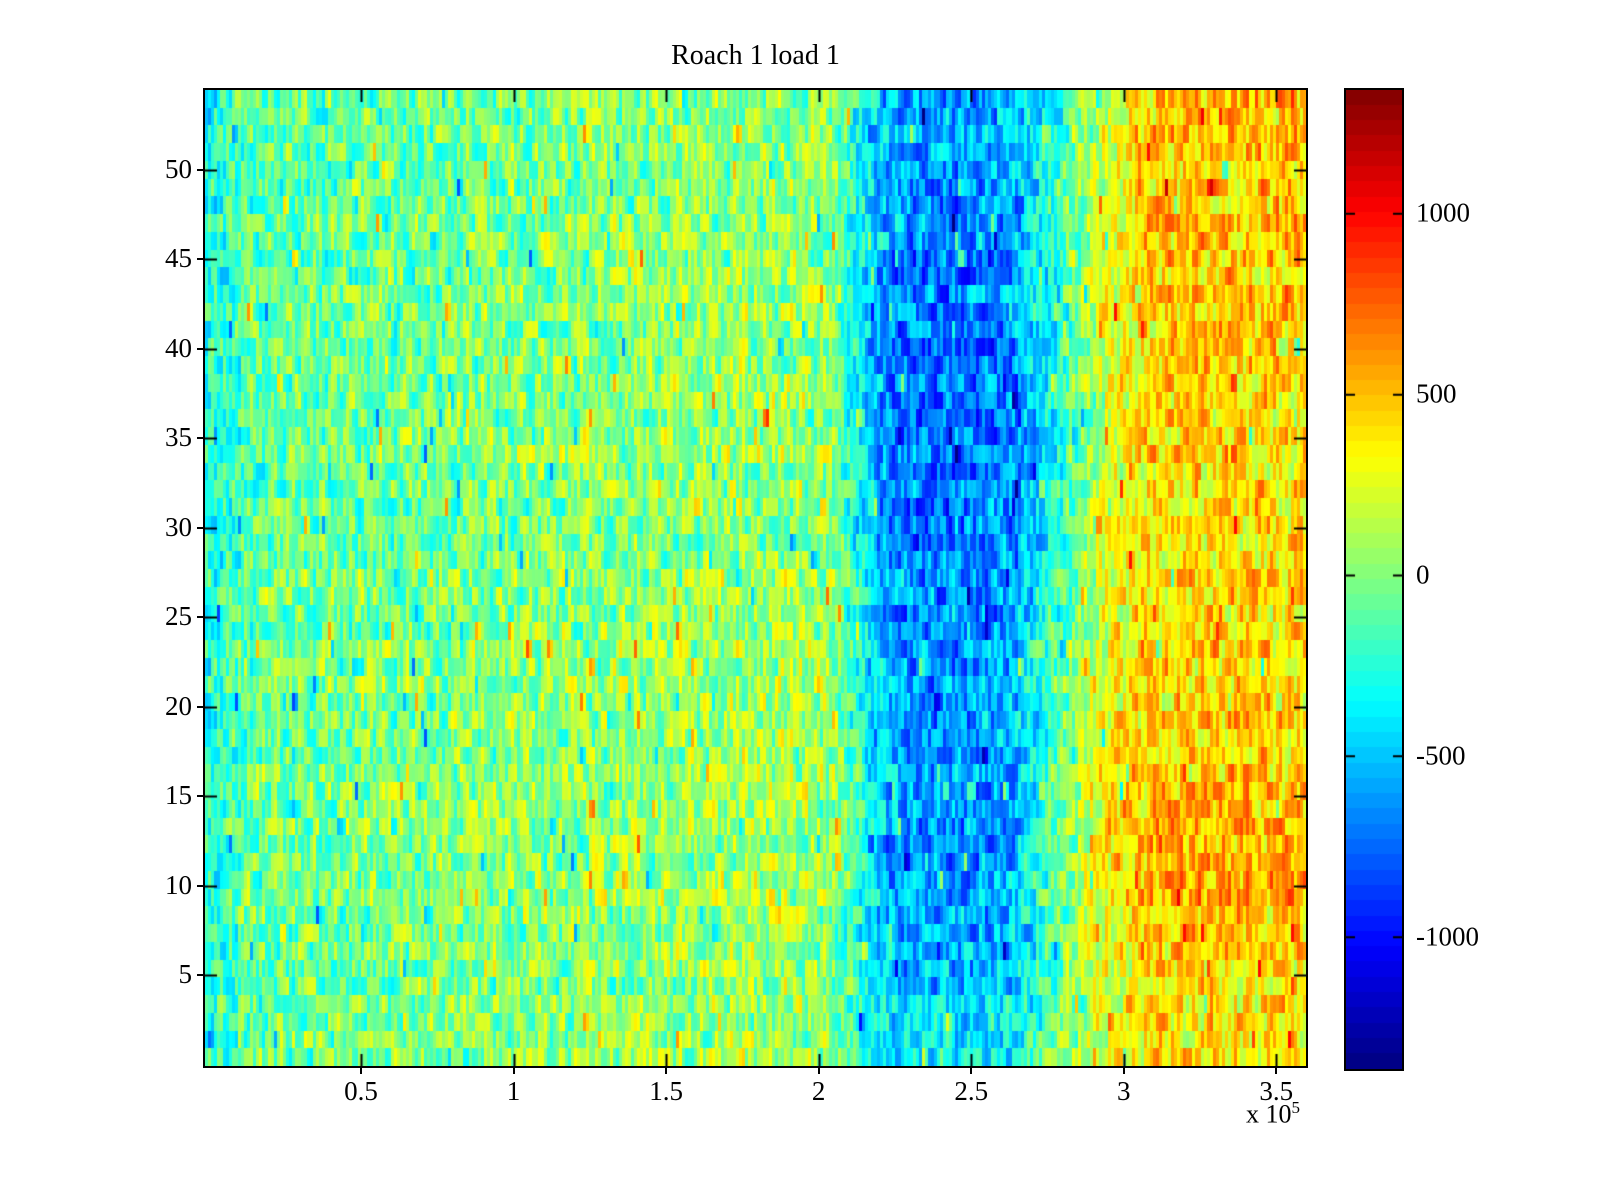  I want to click on colorbar-tick-label: 500, so click(1436, 393).